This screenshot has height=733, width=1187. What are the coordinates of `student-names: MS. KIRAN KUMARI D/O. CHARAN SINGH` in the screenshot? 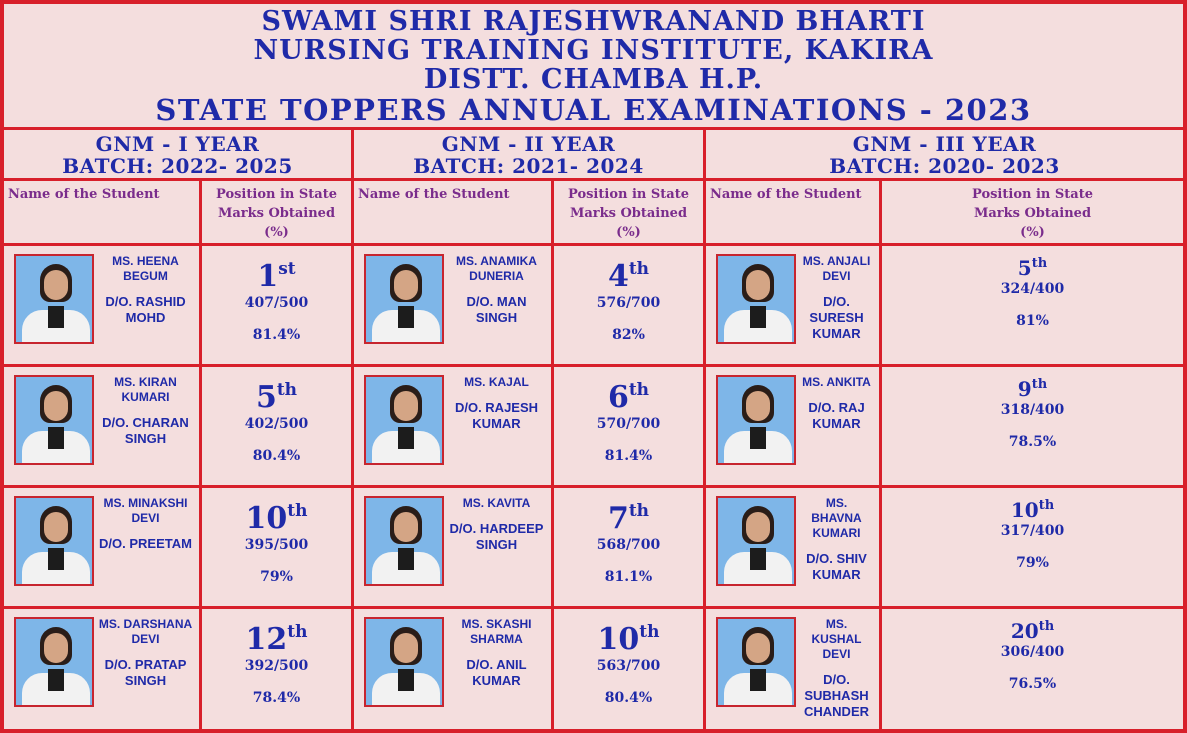 It's located at (143, 411).